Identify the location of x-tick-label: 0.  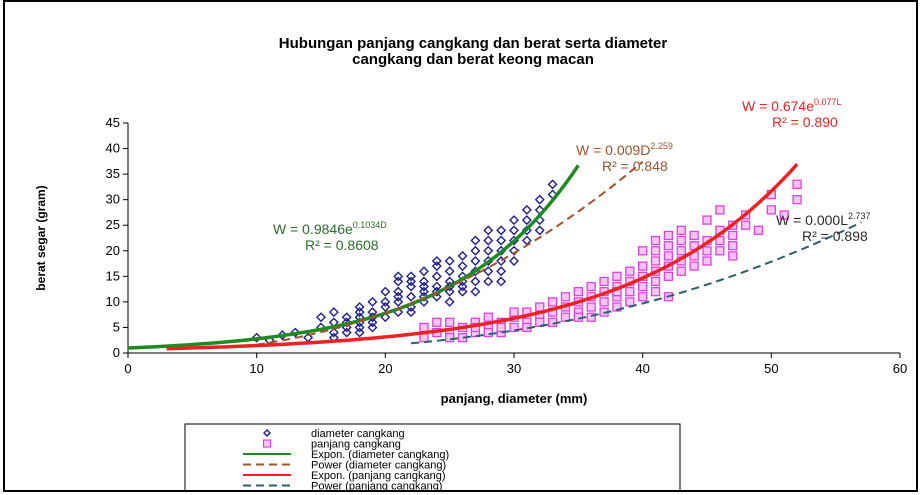
(127, 368).